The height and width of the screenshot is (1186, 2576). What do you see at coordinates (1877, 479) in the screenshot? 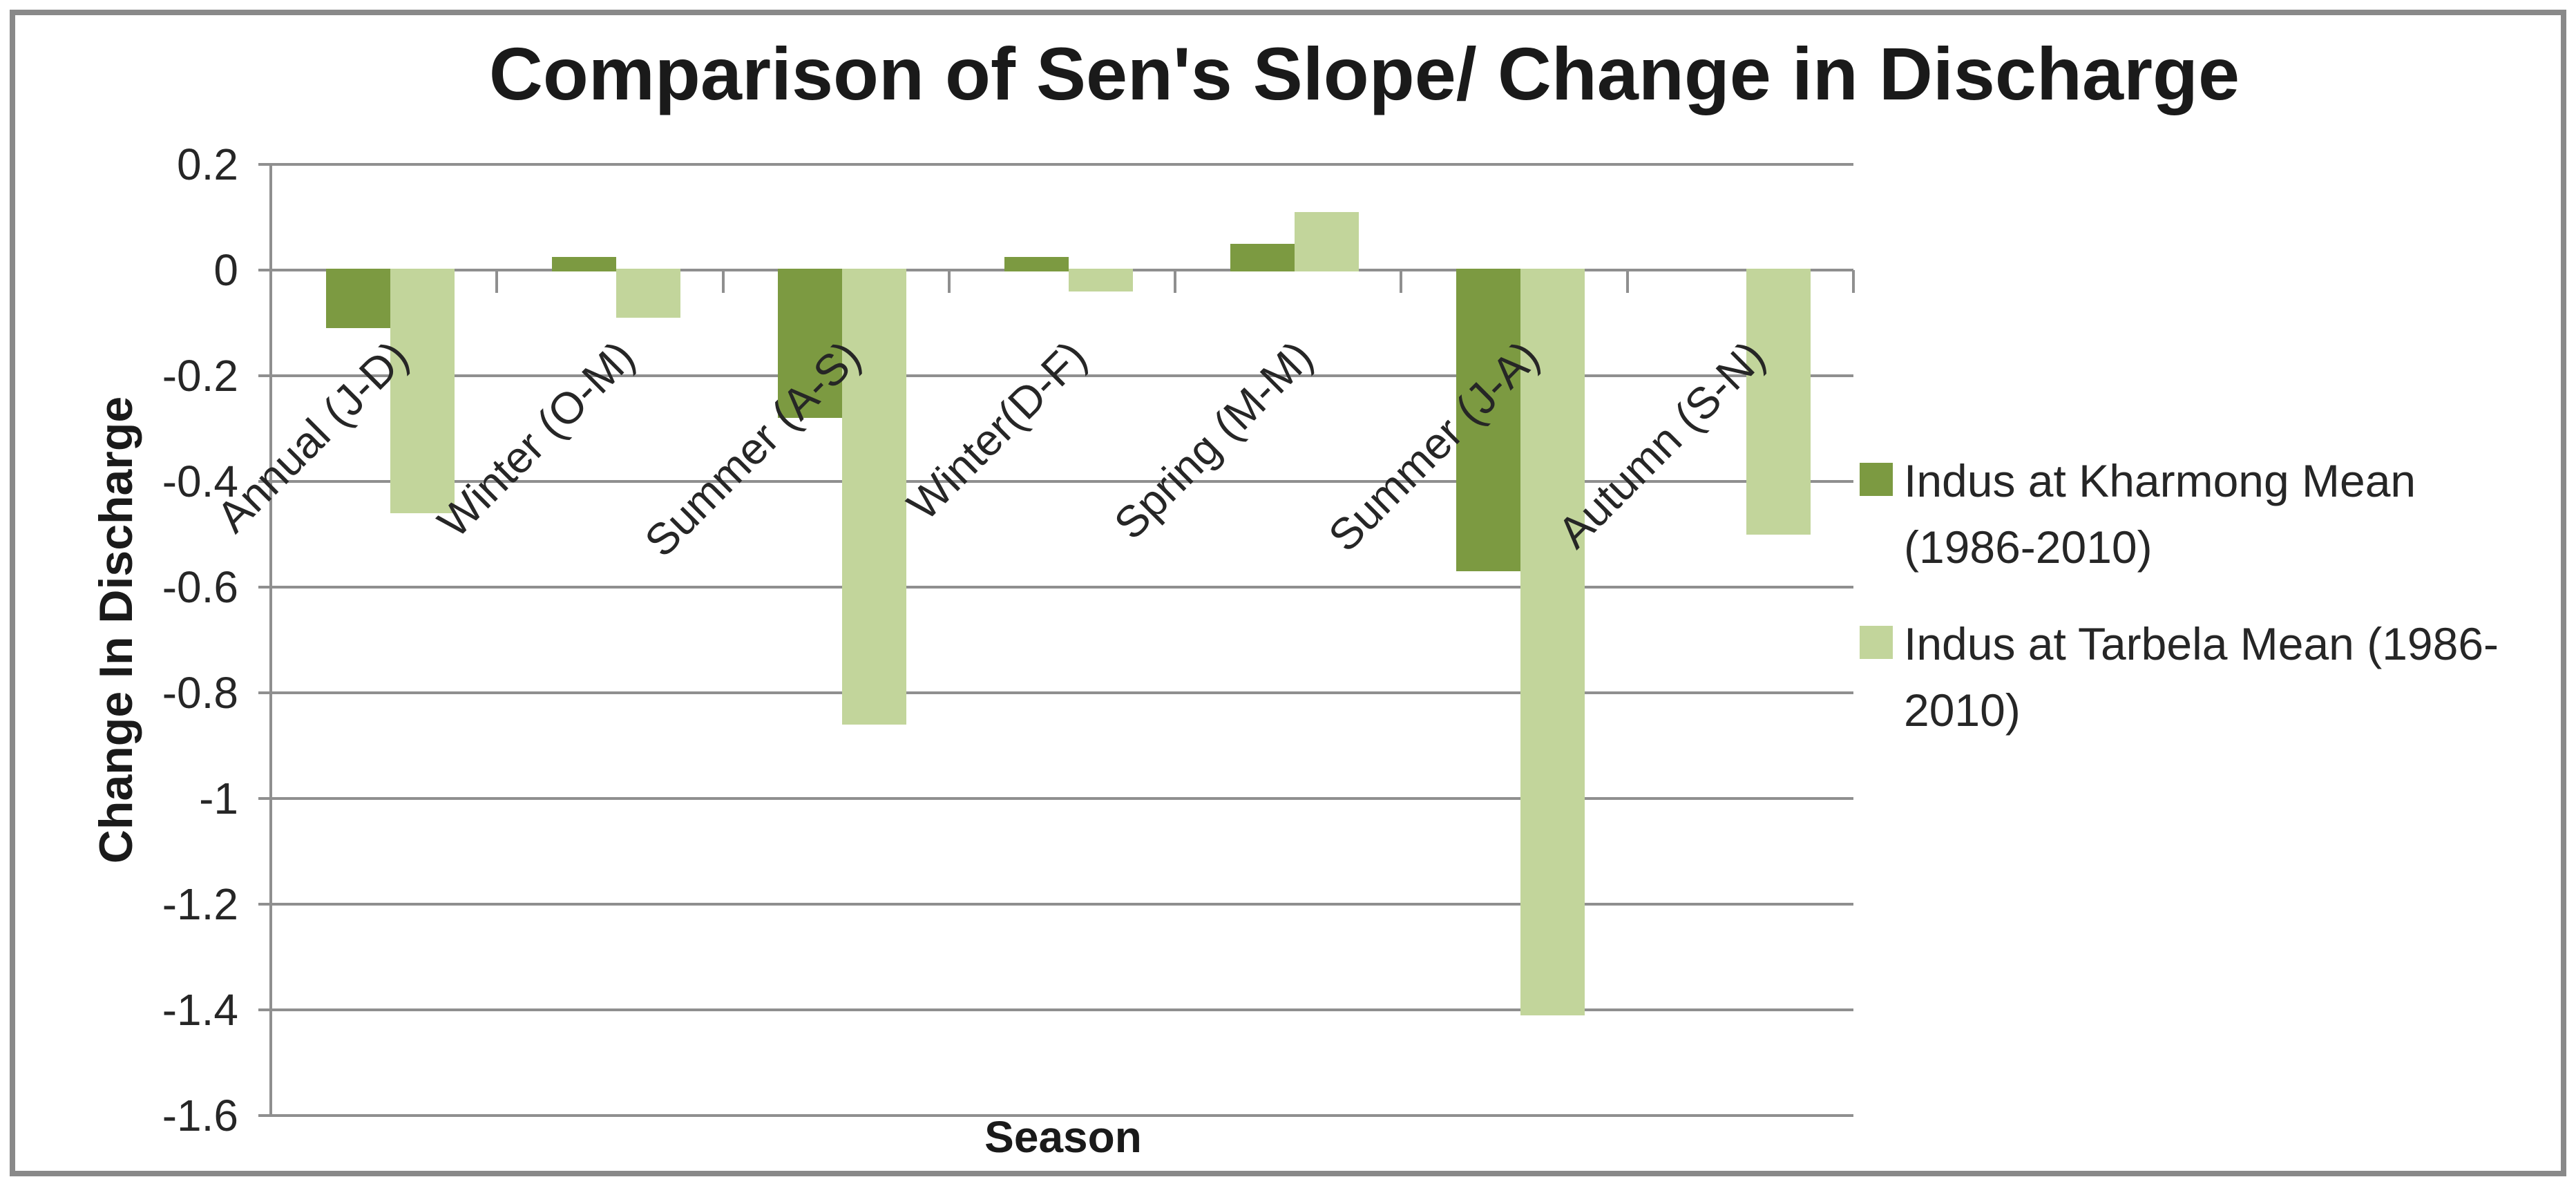
I see `legend-swatch-kharmong` at bounding box center [1877, 479].